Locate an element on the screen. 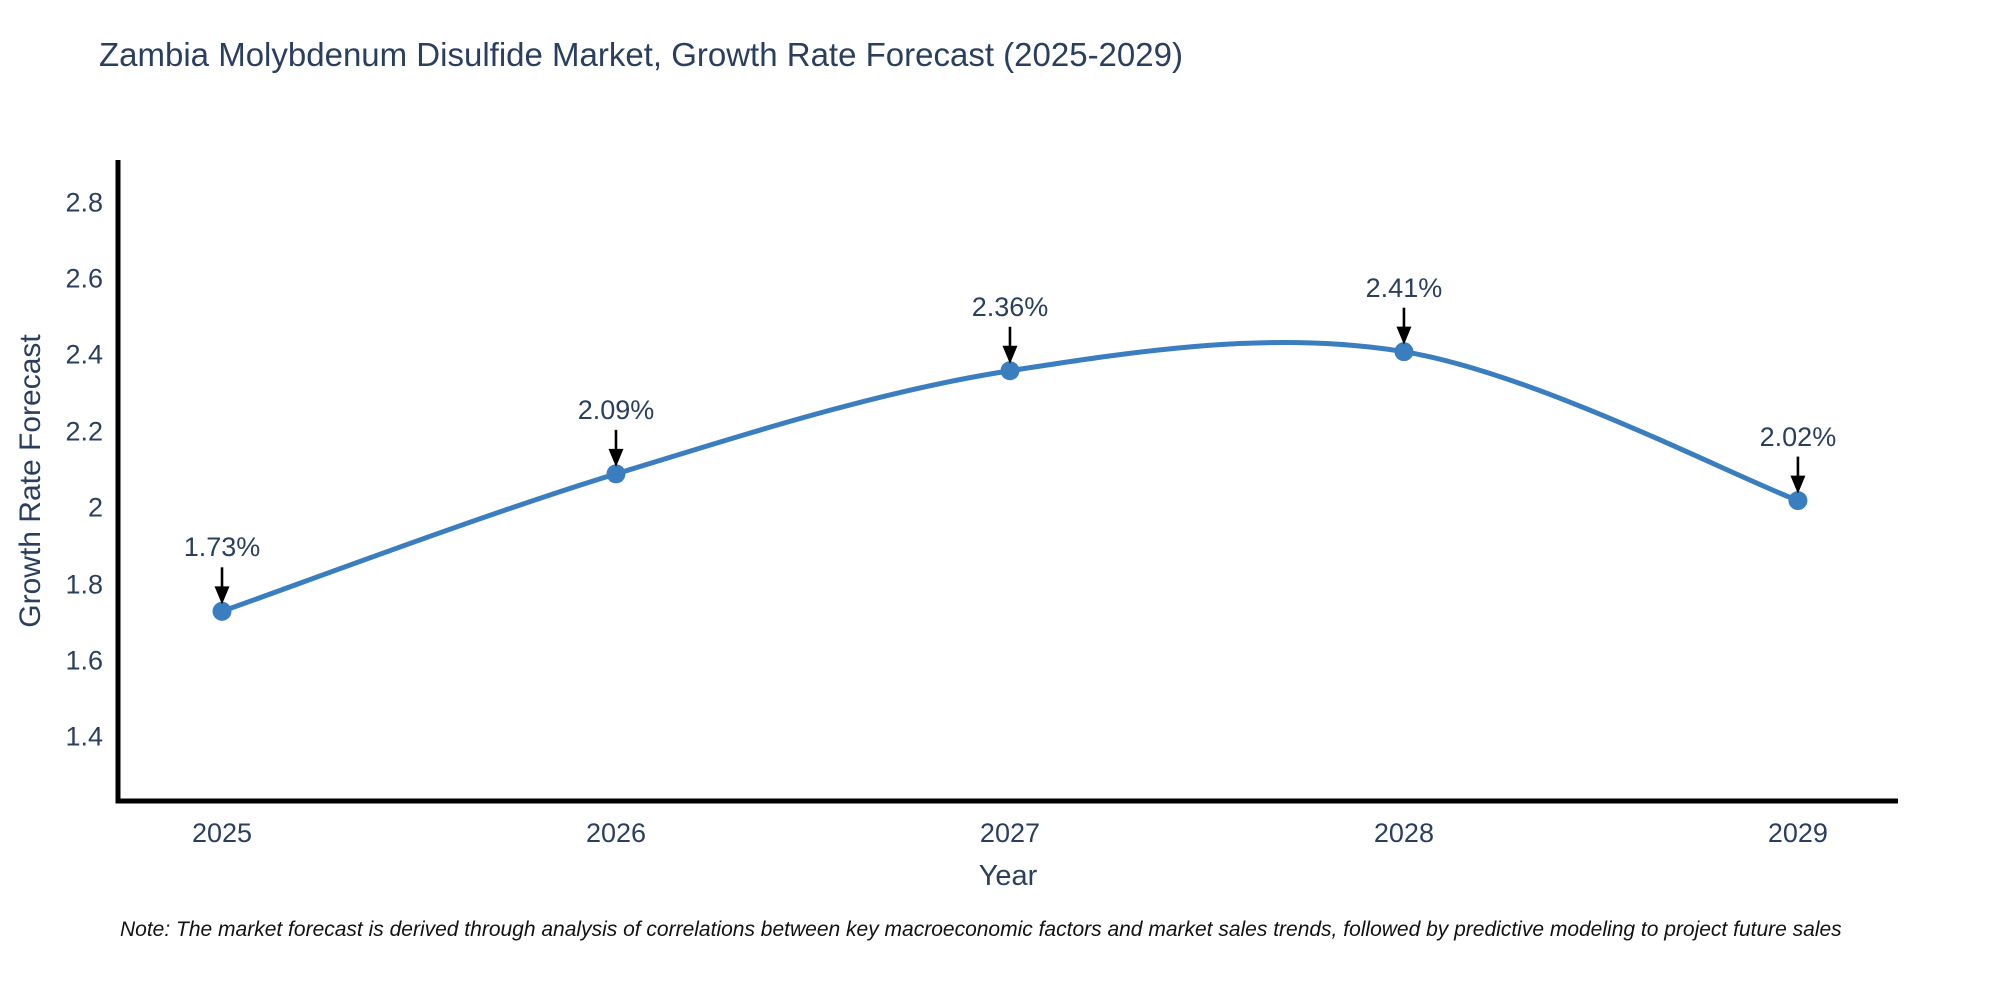 Image resolution: width=2000 pixels, height=1000 pixels. y-tick-label: 2.4 is located at coordinates (84, 354).